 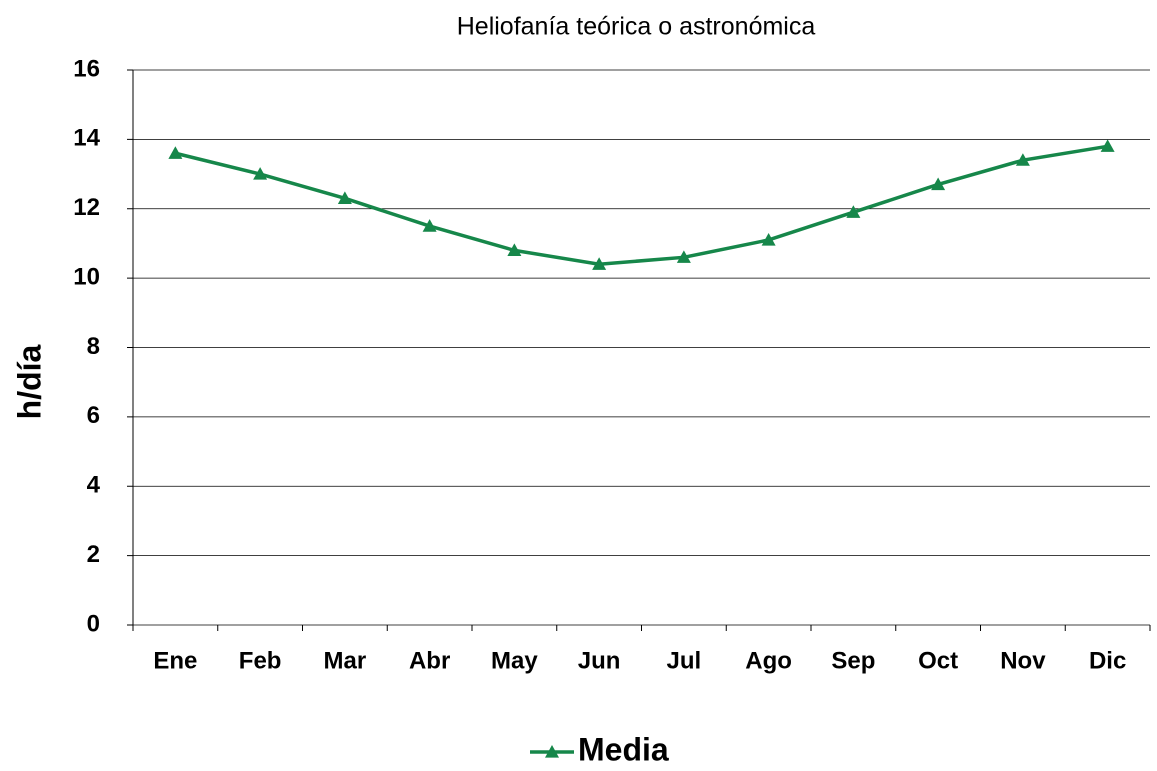 What do you see at coordinates (514, 660) in the screenshot?
I see `x-tick-label: May` at bounding box center [514, 660].